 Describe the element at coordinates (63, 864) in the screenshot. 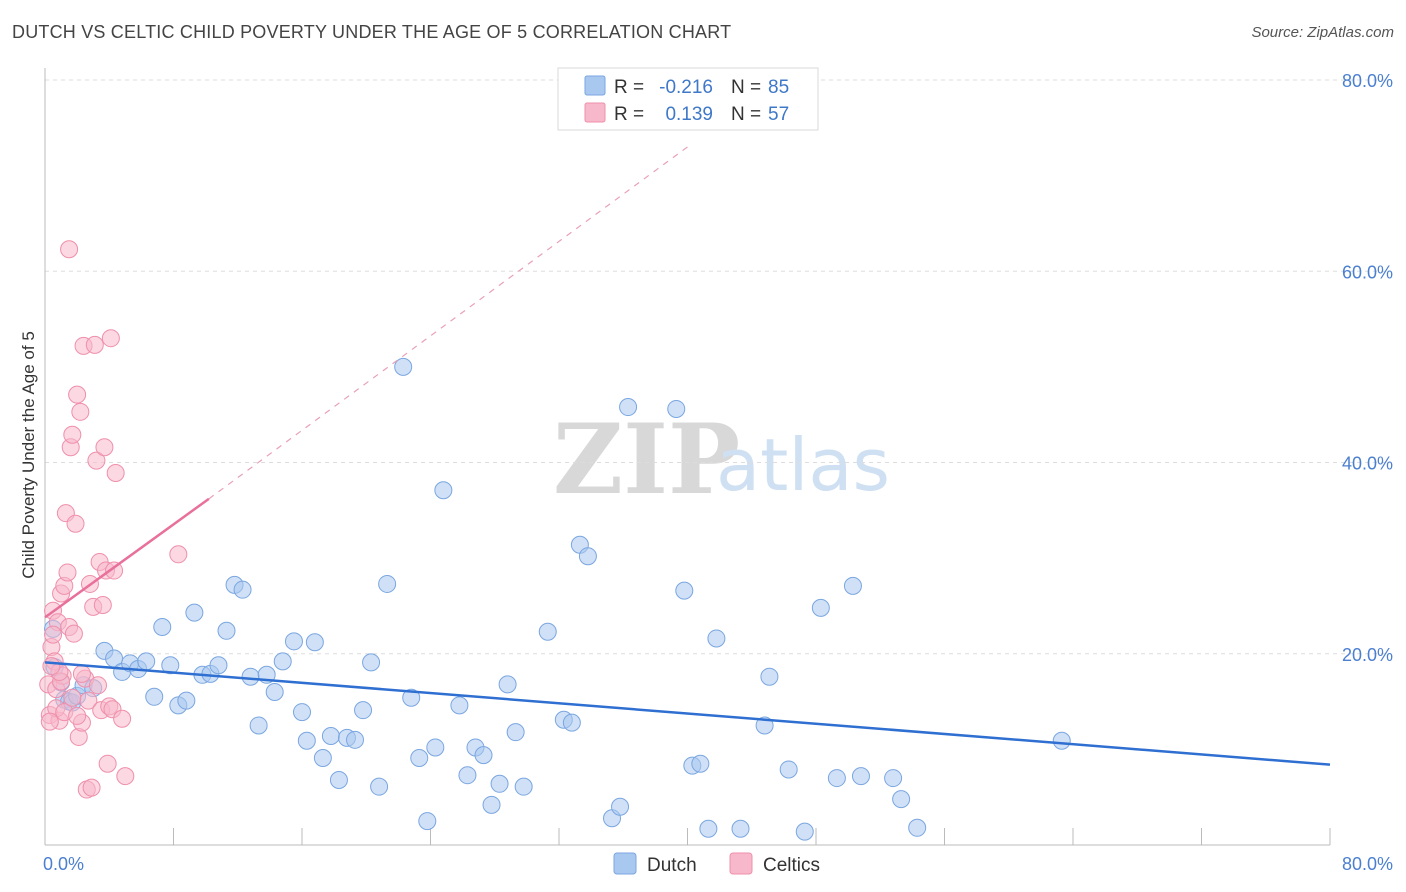

I see `x-tick-label: 0.0%` at that location.